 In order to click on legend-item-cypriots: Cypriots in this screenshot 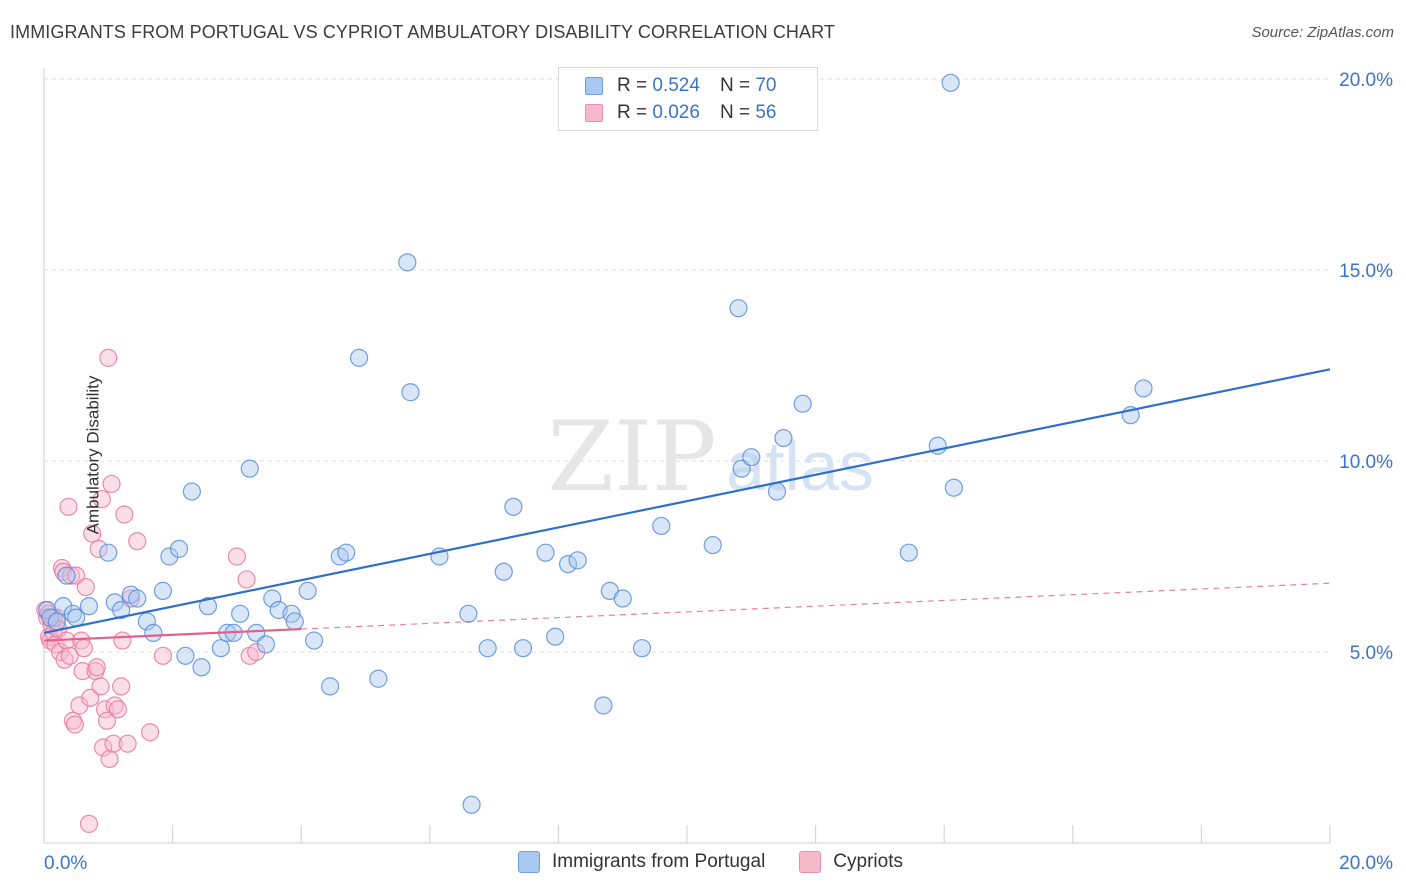, I will do `click(851, 862)`.